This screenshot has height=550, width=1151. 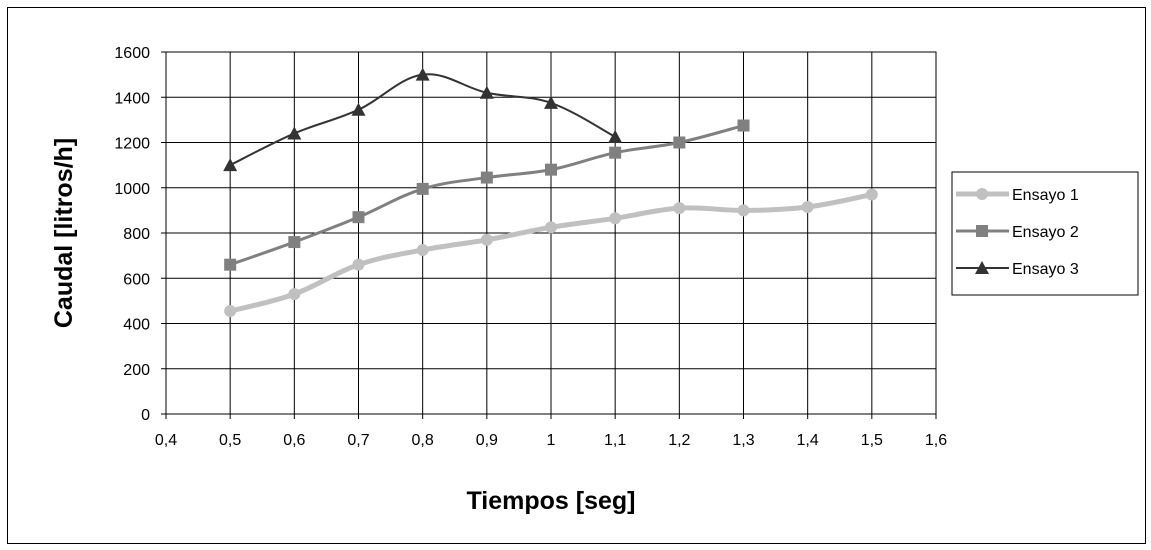 I want to click on y-axis: 0 200 400 600 800 1000 1200 1400 1600, so click(x=140, y=234).